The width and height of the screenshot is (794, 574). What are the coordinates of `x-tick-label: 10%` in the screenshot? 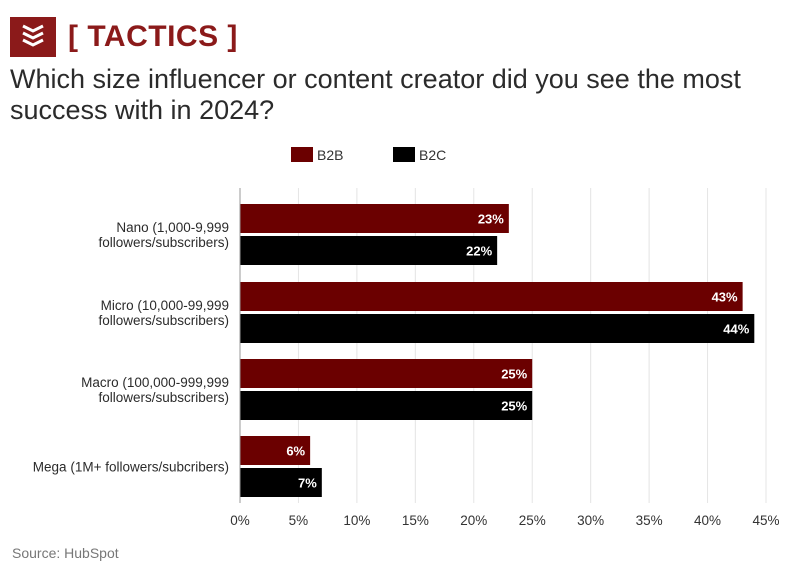 It's located at (356, 520).